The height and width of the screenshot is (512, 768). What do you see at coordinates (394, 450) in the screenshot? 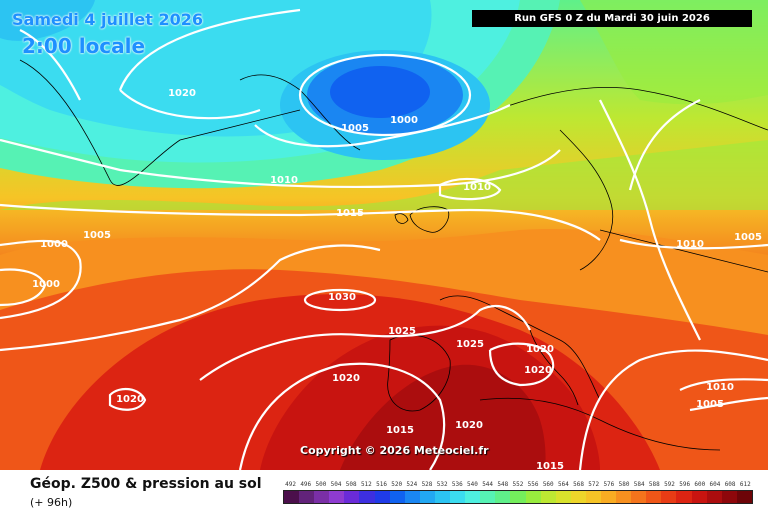
I see `copyright-notice: Copyright © 2026 Meteociel.fr` at bounding box center [394, 450].